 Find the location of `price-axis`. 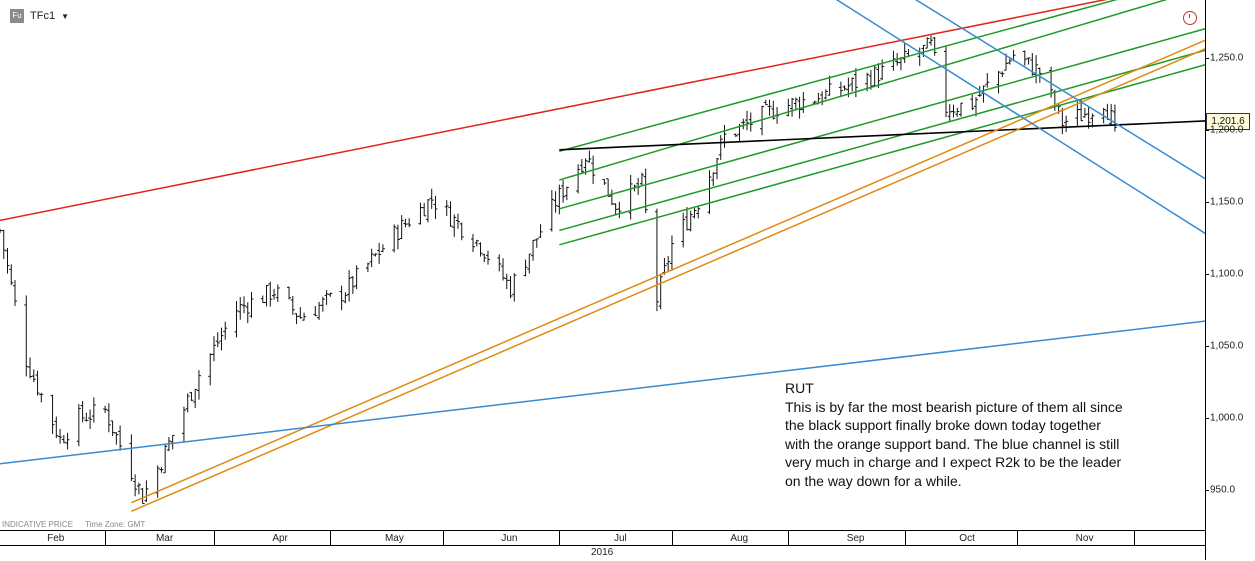

price-axis is located at coordinates (1230, 280).